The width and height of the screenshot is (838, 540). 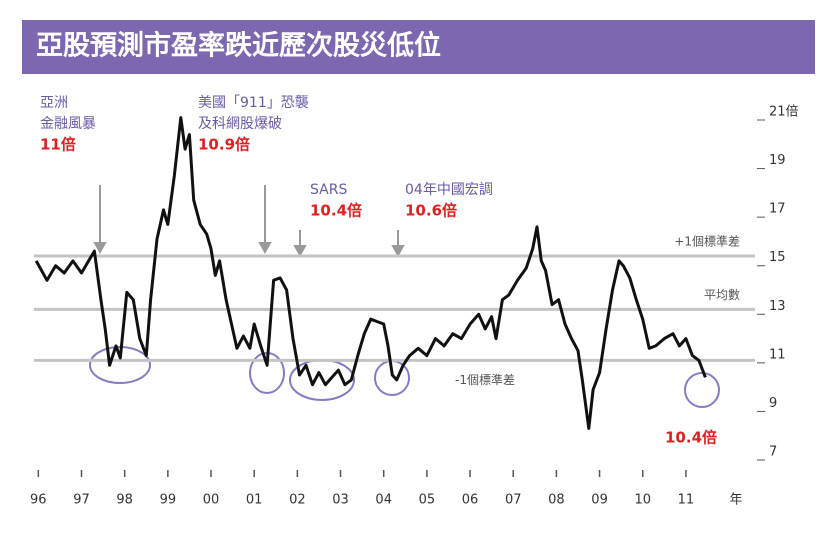 What do you see at coordinates (38, 500) in the screenshot?
I see `x-tick-label: 96` at bounding box center [38, 500].